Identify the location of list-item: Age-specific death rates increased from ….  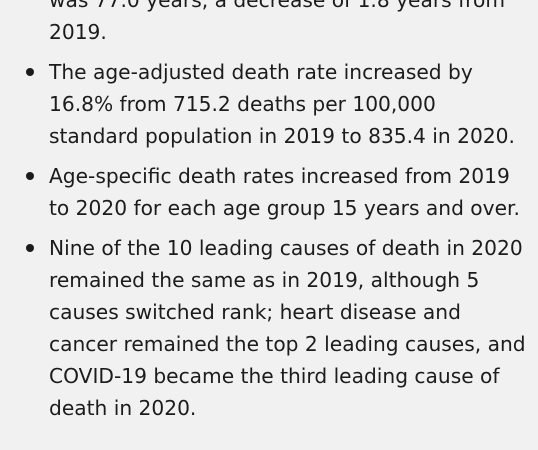
(269, 192).